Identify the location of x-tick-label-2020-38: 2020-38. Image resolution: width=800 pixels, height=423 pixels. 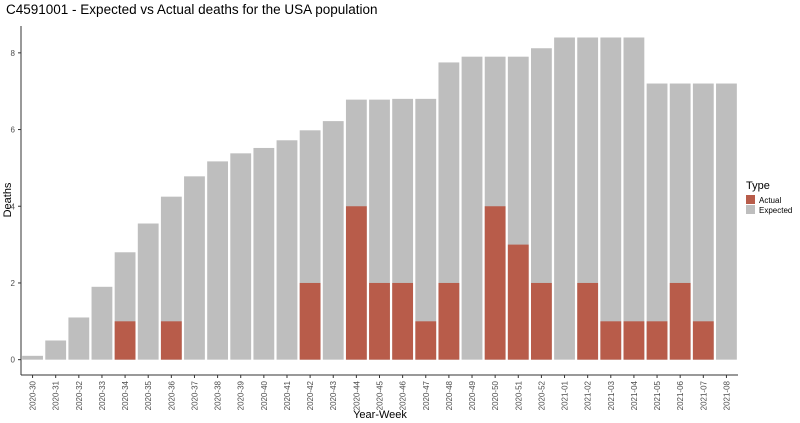
(218, 395).